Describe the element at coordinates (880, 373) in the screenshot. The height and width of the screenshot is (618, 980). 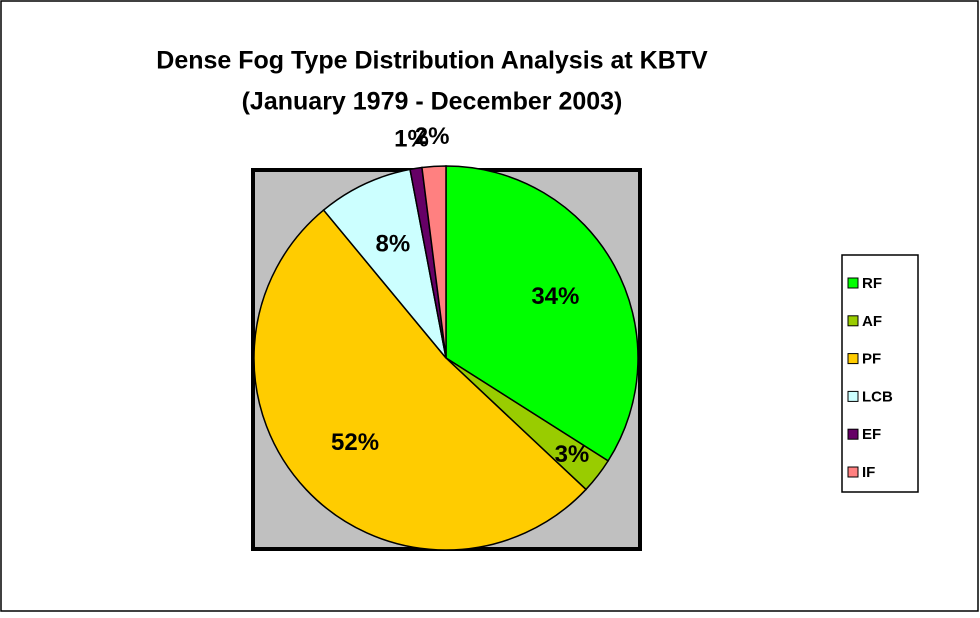
I see `legend-box` at that location.